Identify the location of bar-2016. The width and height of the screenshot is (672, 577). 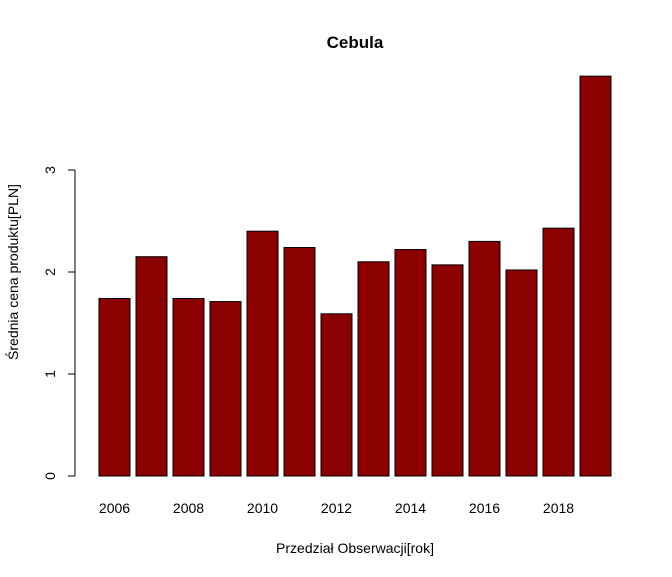
(484, 358).